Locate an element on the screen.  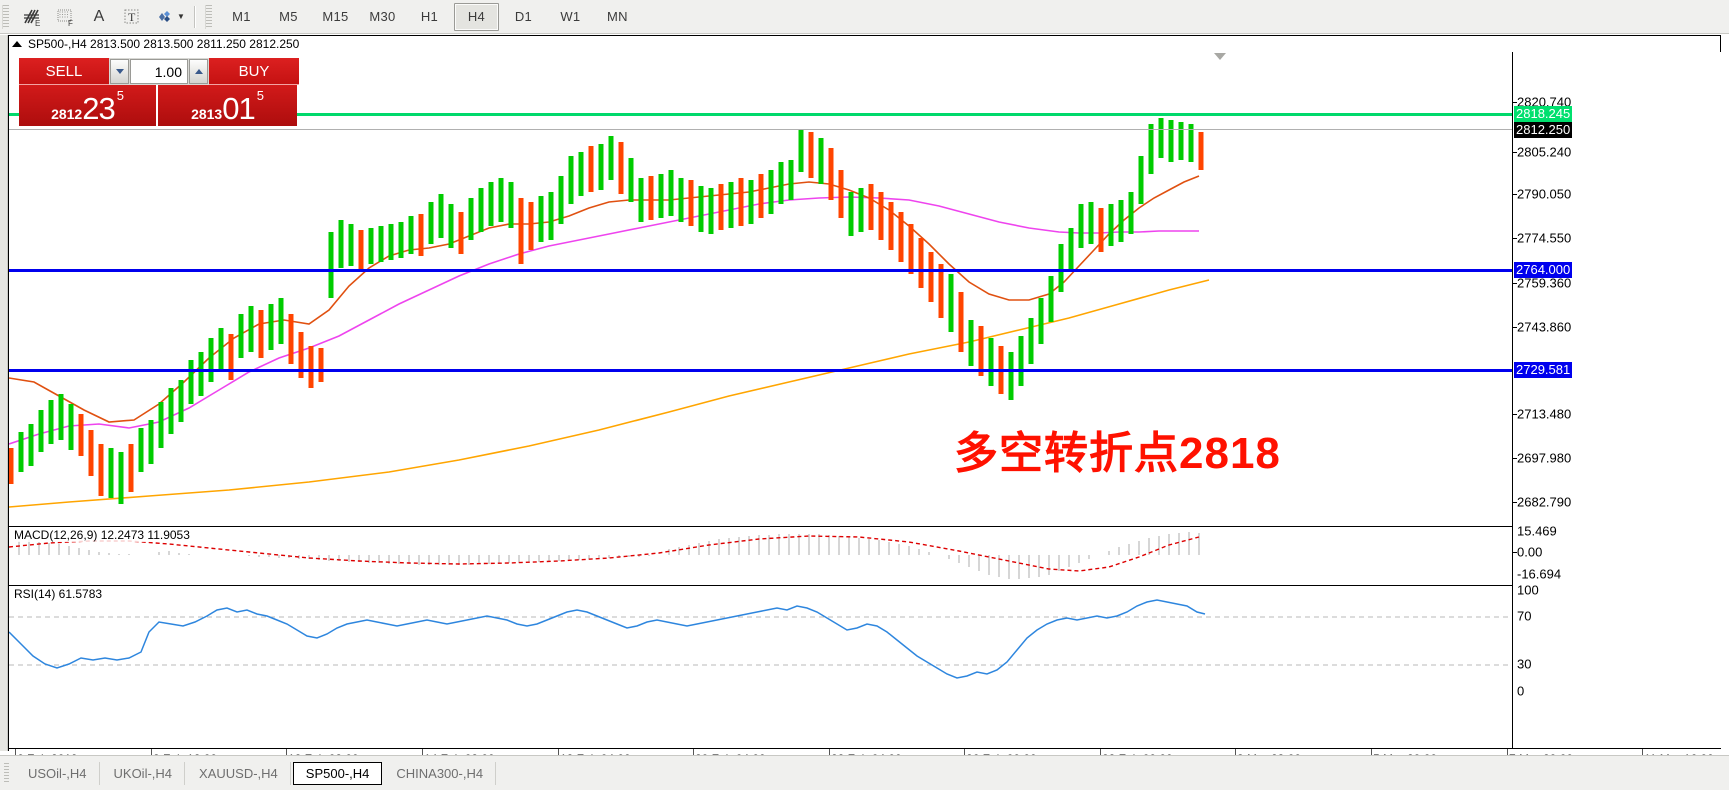
buy-price-display: 2813 01 5 is located at coordinates (227, 105).